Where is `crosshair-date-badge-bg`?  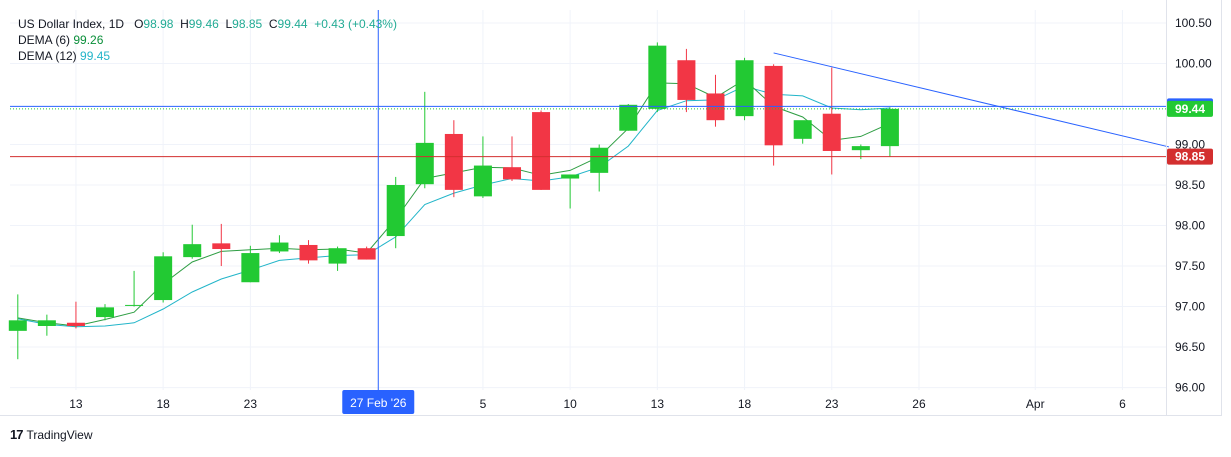 crosshair-date-badge-bg is located at coordinates (378, 402).